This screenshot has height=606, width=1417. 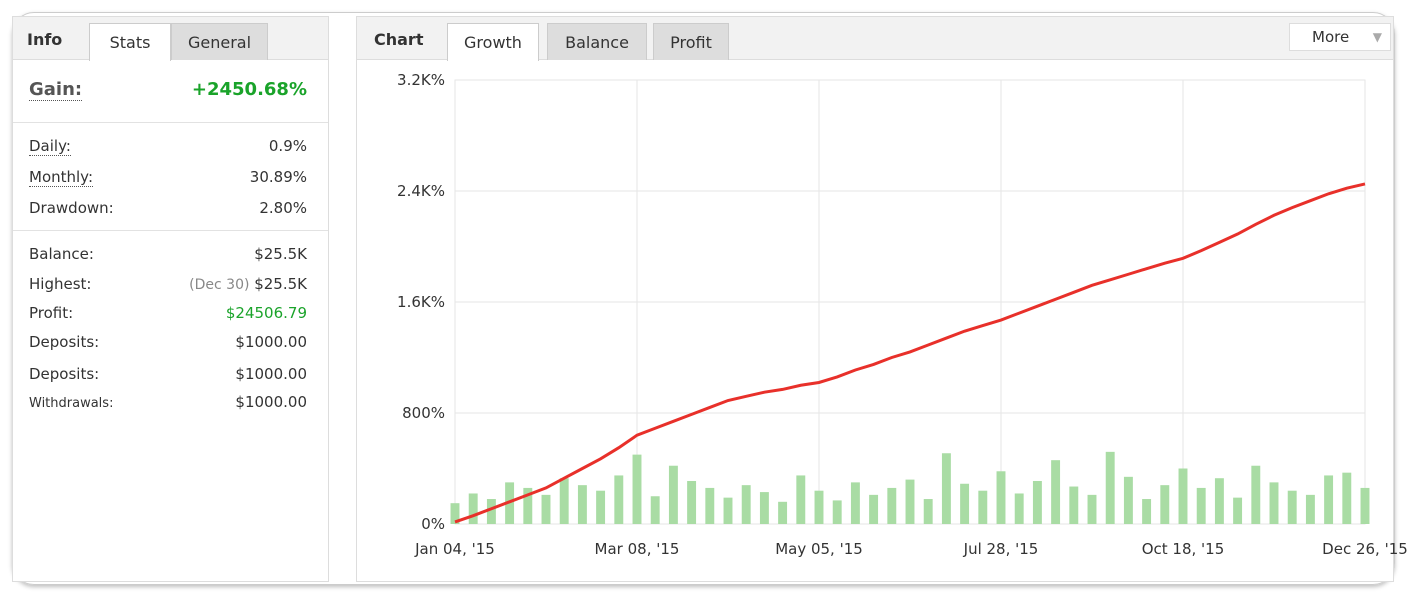 What do you see at coordinates (61, 254) in the screenshot?
I see `stat-label: Balance:` at bounding box center [61, 254].